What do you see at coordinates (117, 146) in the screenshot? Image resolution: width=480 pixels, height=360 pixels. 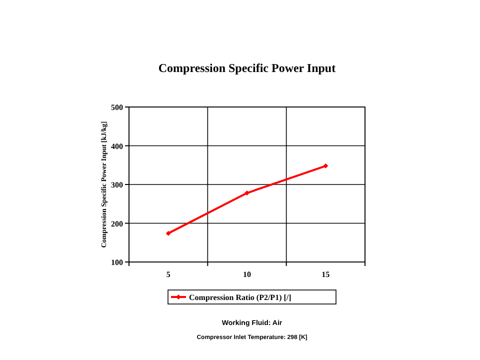 I see `y-tick-label: 400` at bounding box center [117, 146].